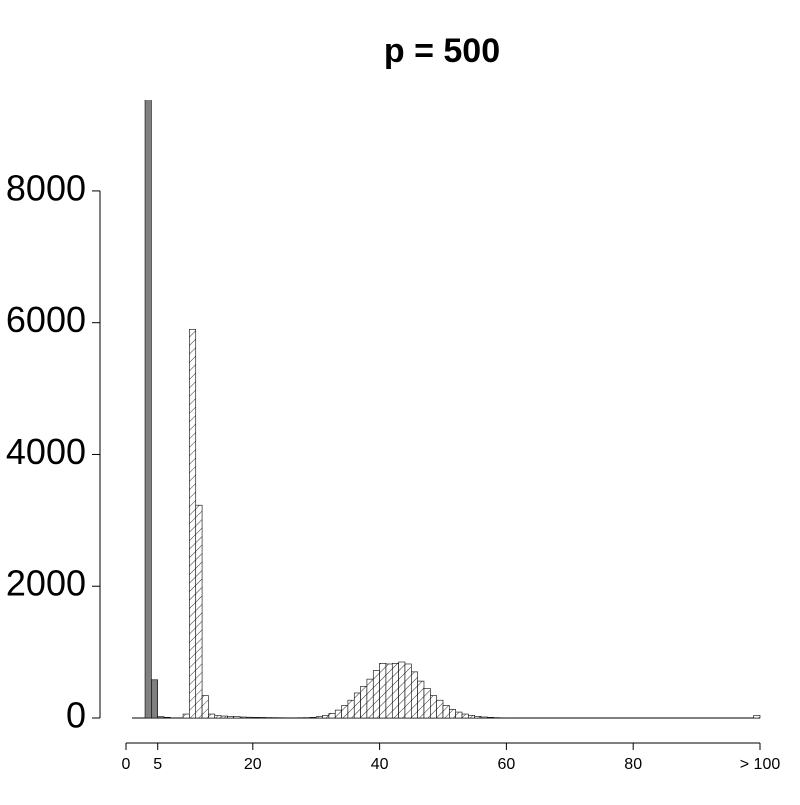  Describe the element at coordinates (380, 764) in the screenshot. I see `x-tick-label: 40` at that location.